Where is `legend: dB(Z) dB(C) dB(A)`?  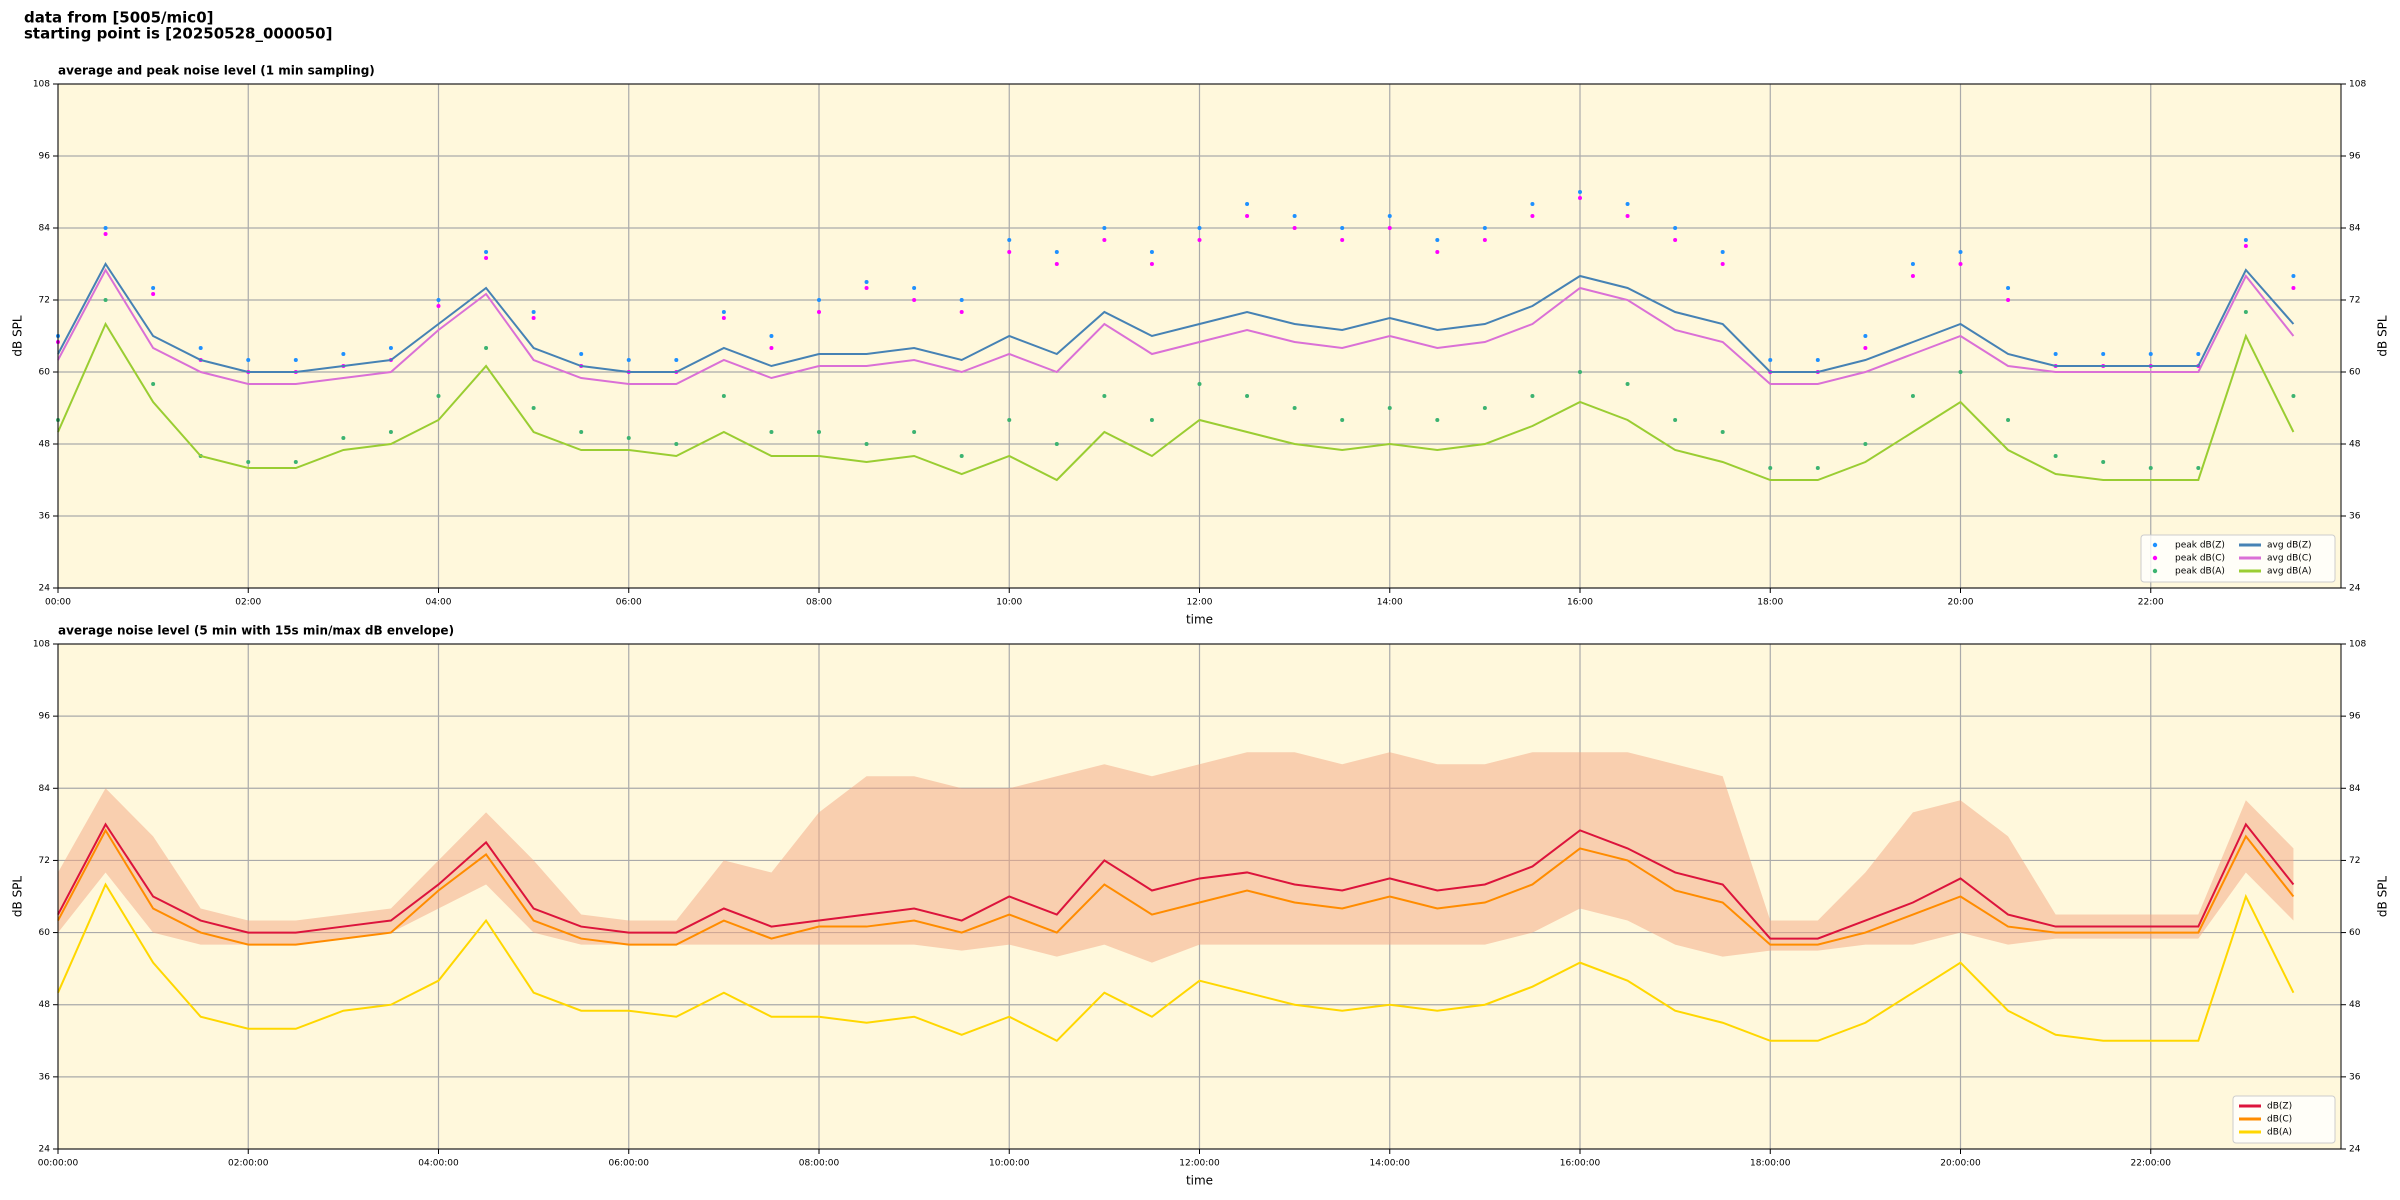
legend: dB(Z) dB(C) dB(A) is located at coordinates (2284, 1119).